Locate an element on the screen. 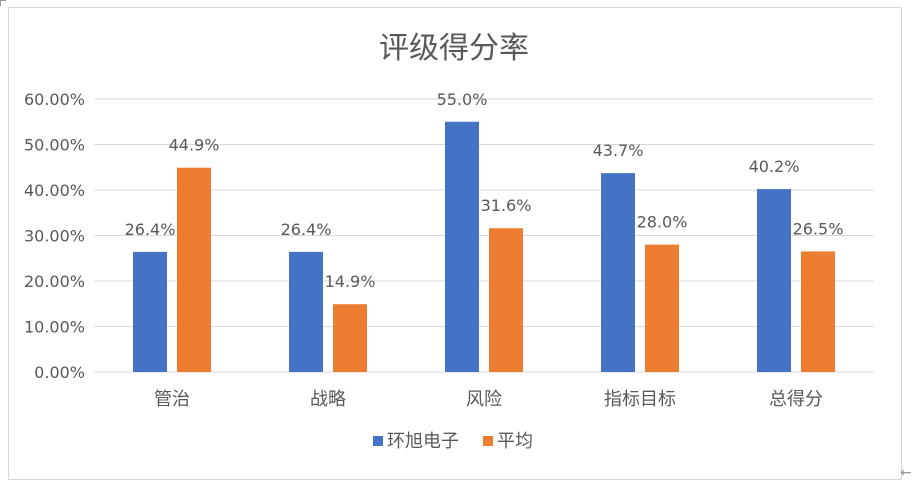 Image resolution: width=915 pixels, height=492 pixels. data-label: 55.0% is located at coordinates (462, 99).